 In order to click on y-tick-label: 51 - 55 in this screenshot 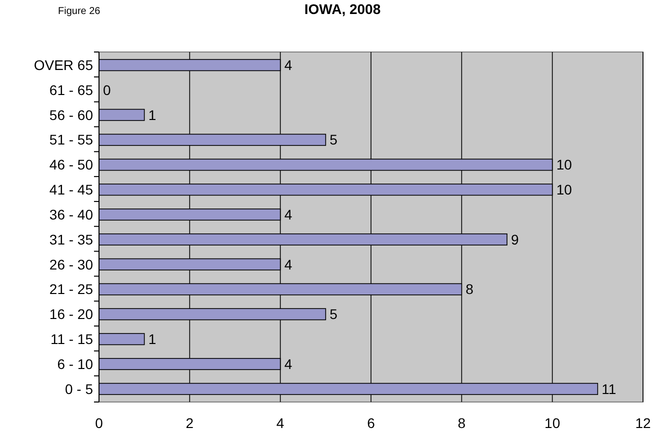, I will do `click(71, 140)`.